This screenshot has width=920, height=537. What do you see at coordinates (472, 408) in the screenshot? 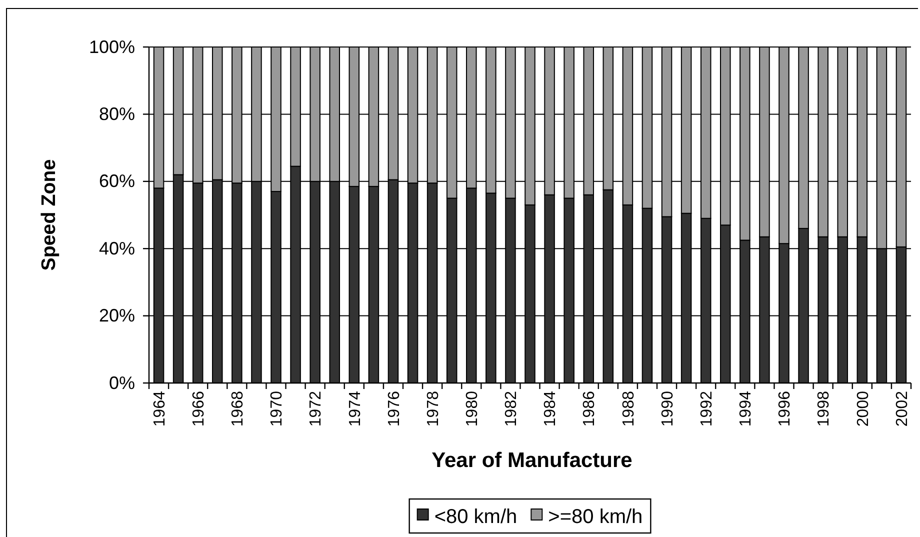
I see `x-tick-label: 1980` at bounding box center [472, 408].